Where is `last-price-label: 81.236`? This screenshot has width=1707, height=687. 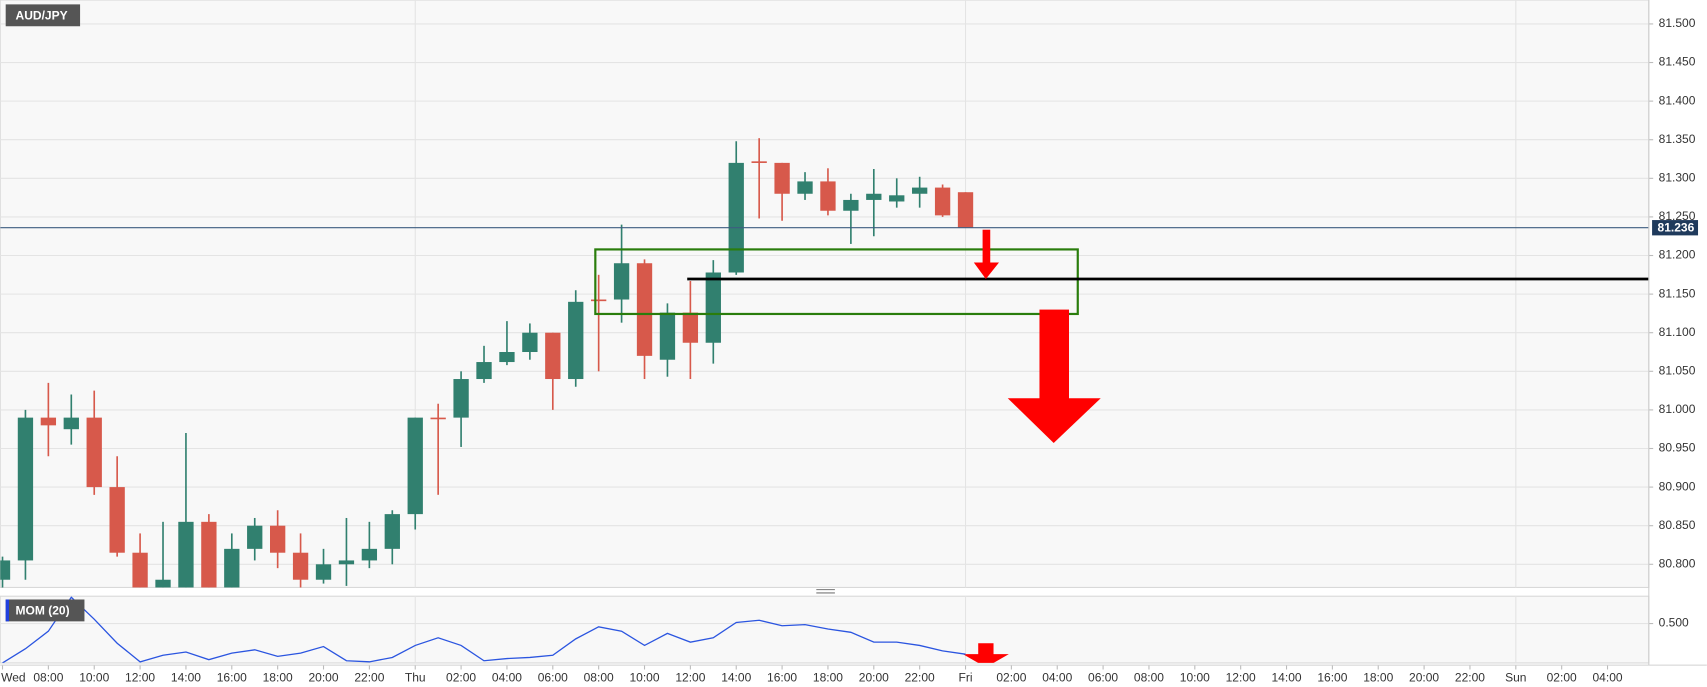
last-price-label: 81.236 is located at coordinates (1676, 227).